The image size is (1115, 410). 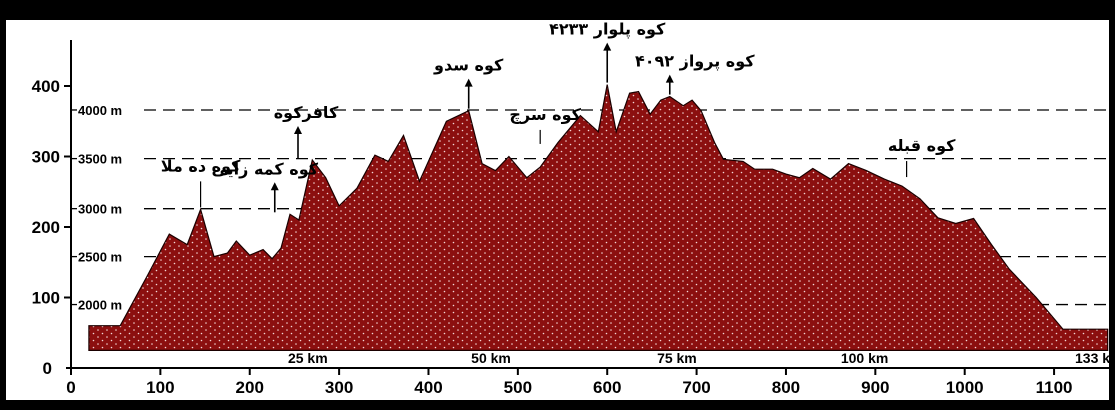 I want to click on x-tick-label: 1100, so click(x=1054, y=387).